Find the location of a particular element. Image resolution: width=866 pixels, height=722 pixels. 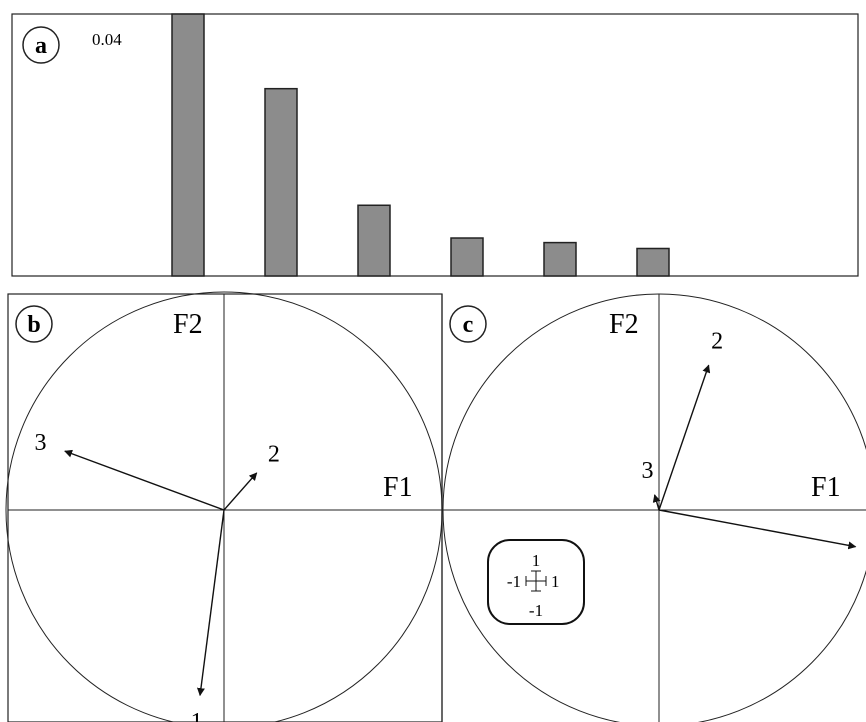

panel-b-xlabel: F1 is located at coordinates (398, 487).